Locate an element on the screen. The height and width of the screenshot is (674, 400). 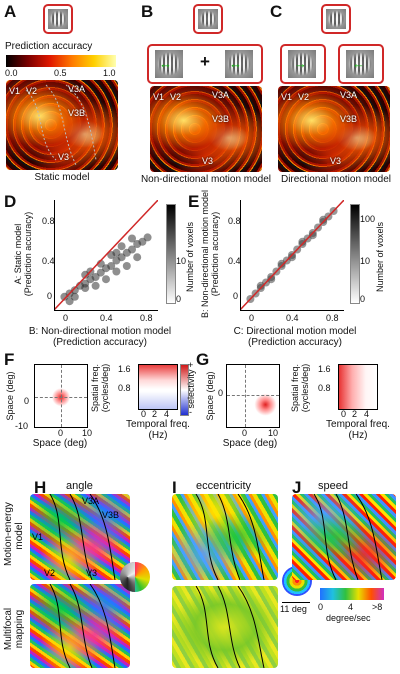
scatter-plot-d is located at coordinates (106, 255).